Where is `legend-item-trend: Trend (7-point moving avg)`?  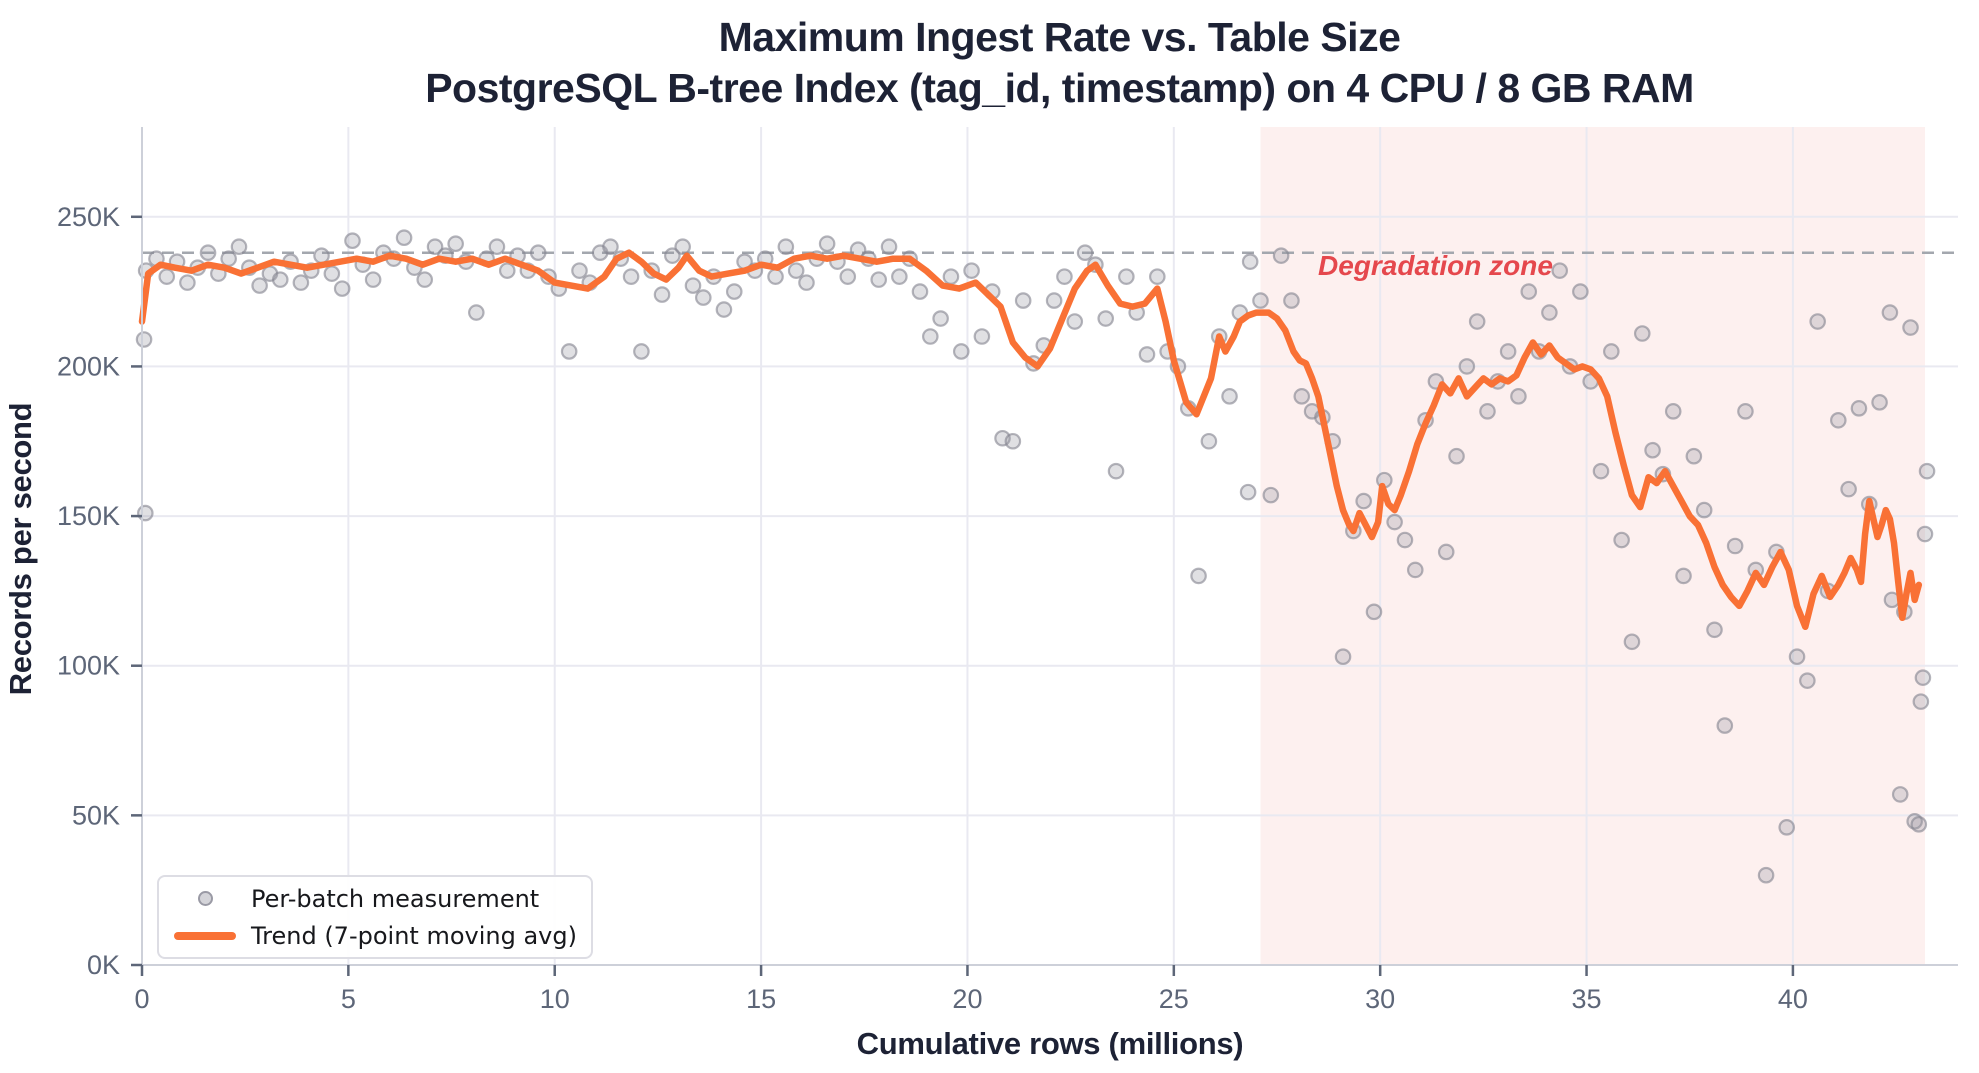 legend-item-trend: Trend (7-point moving avg) is located at coordinates (375, 935).